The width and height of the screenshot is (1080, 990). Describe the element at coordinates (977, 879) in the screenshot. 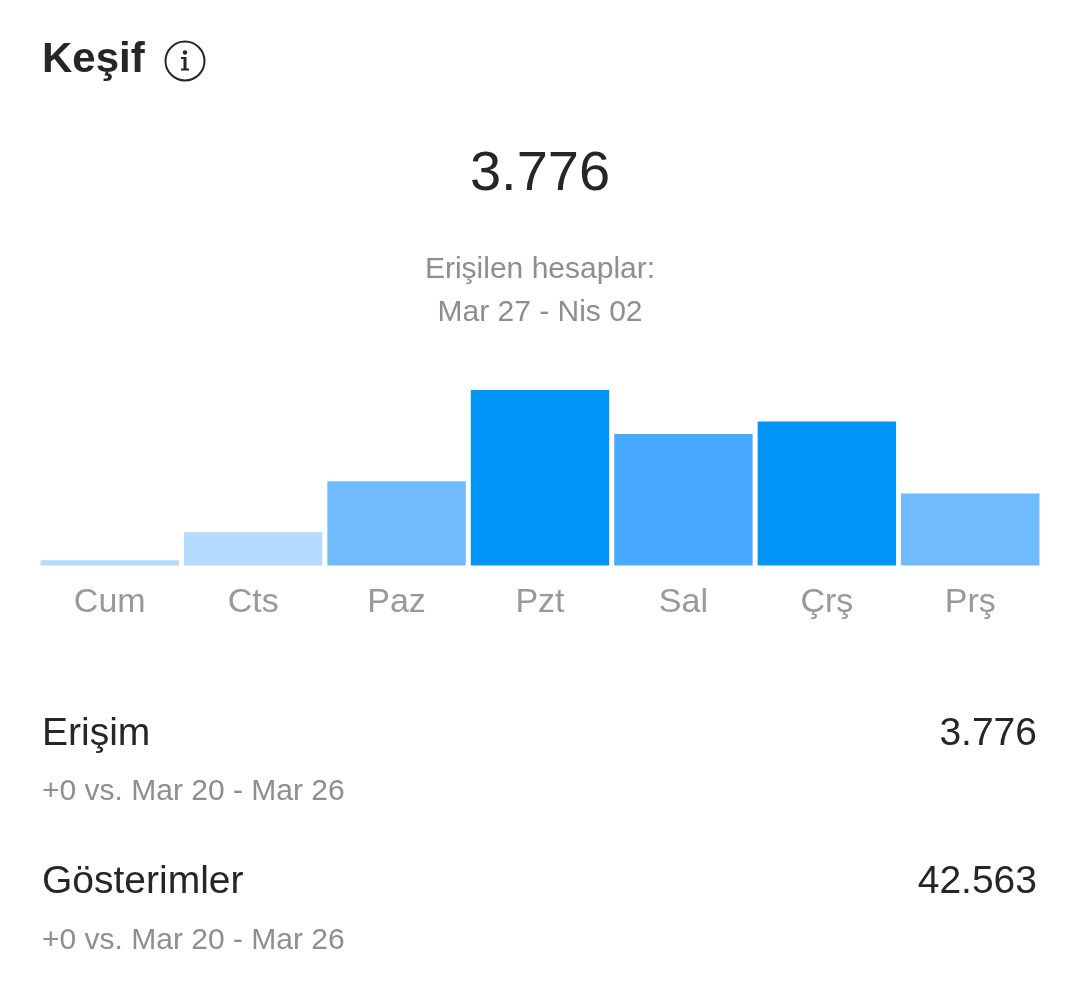

I see `text: 42.563` at that location.